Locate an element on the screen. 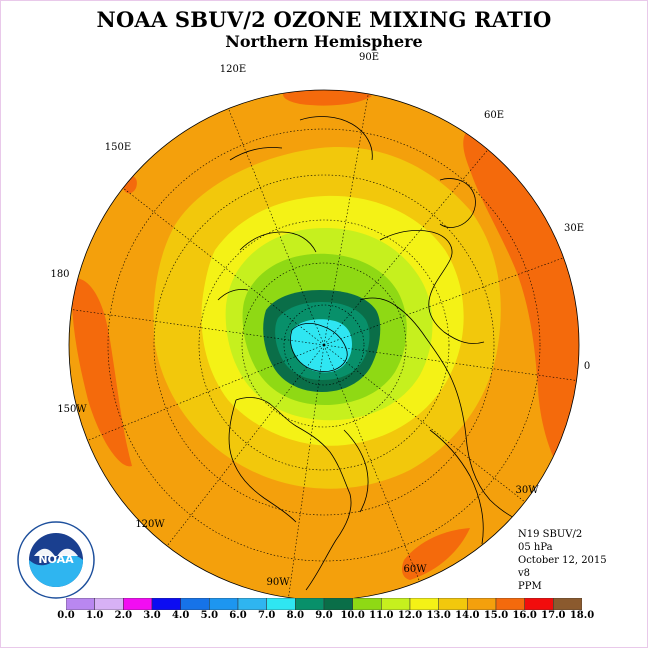 Image resolution: width=648 pixels, height=648 pixels. colorbar-tick-label: 12.0 is located at coordinates (410, 615).